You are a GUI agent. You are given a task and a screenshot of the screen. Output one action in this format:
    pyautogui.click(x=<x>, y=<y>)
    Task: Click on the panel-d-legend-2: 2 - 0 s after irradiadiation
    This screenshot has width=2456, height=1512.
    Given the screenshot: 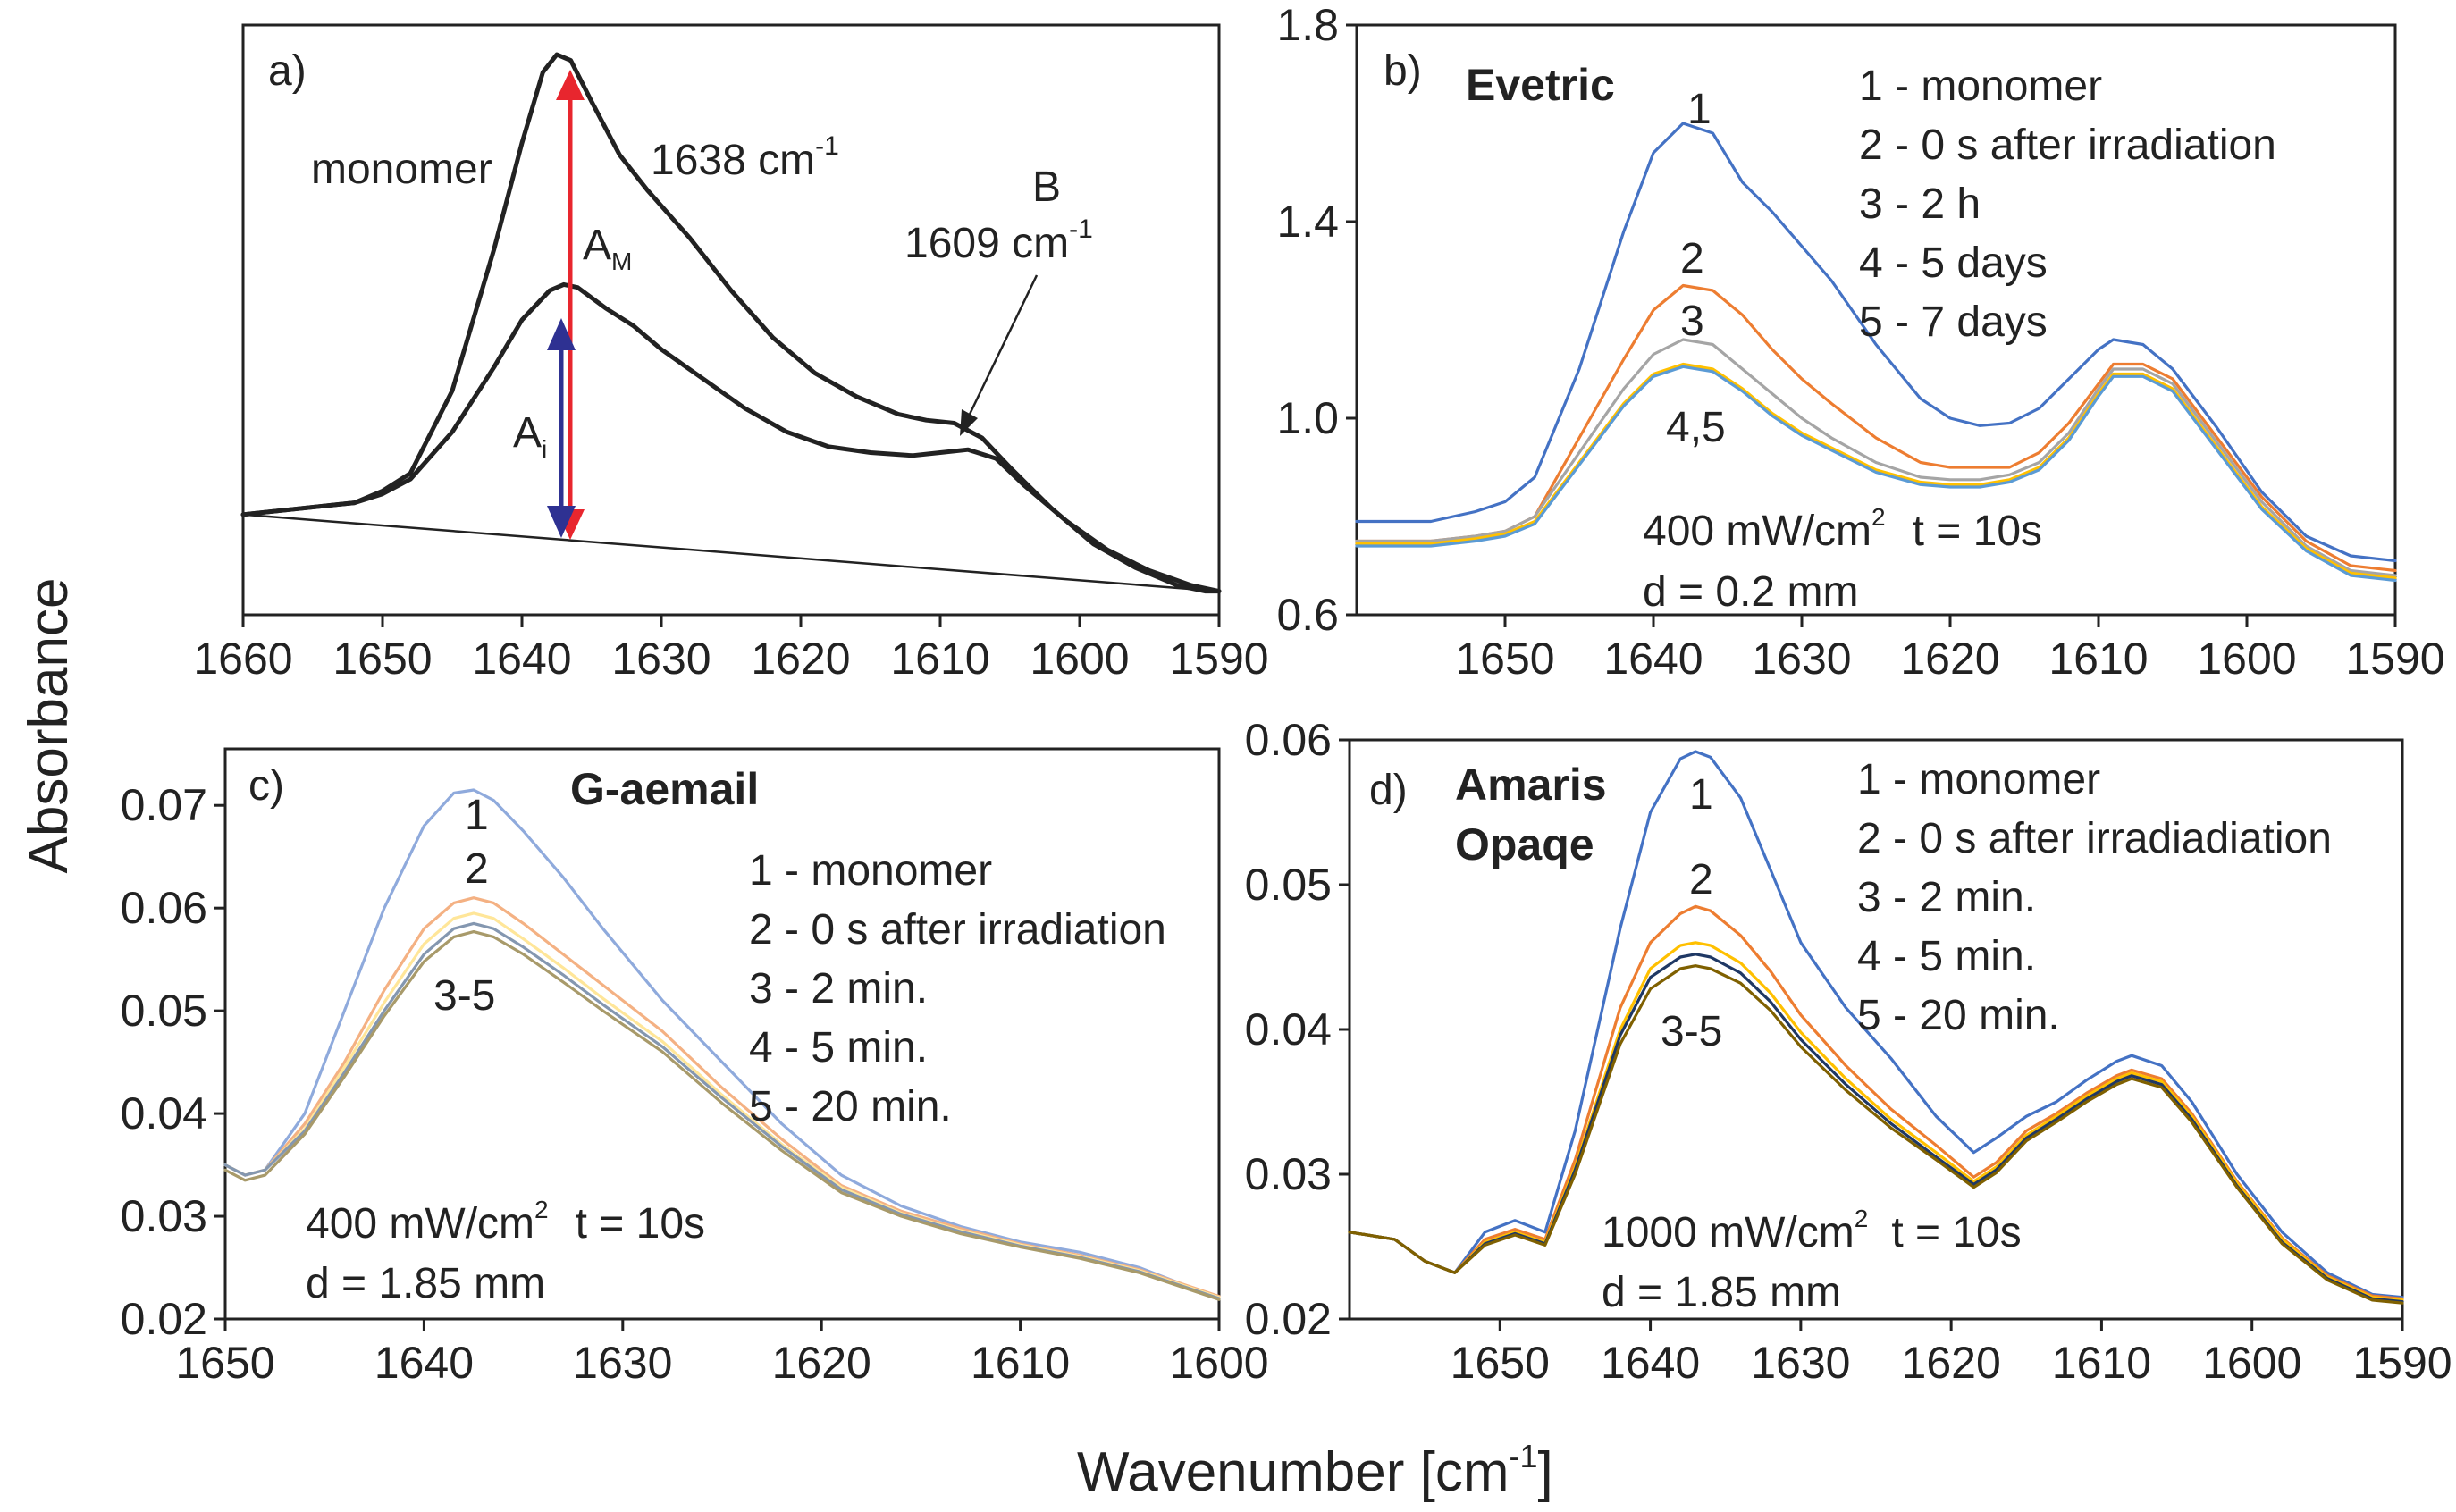 What is the action you would take?
    pyautogui.click(x=2094, y=838)
    